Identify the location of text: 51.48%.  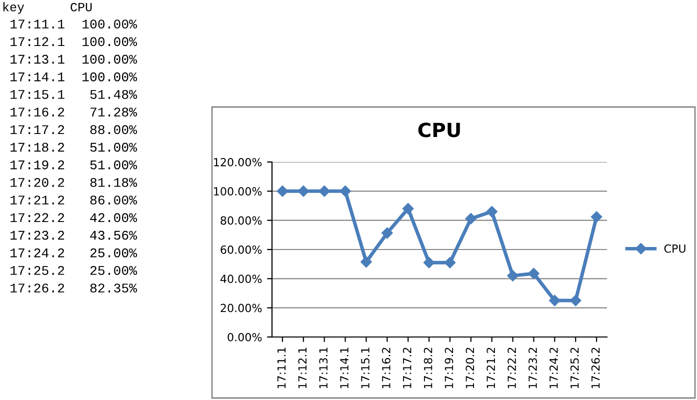
(113, 94).